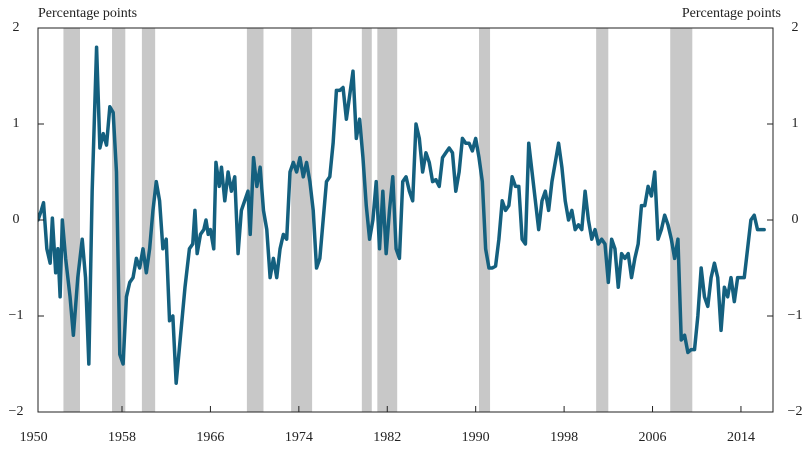 The width and height of the screenshot is (809, 453). What do you see at coordinates (731, 13) in the screenshot?
I see `y2-axis-label: Percentage points` at bounding box center [731, 13].